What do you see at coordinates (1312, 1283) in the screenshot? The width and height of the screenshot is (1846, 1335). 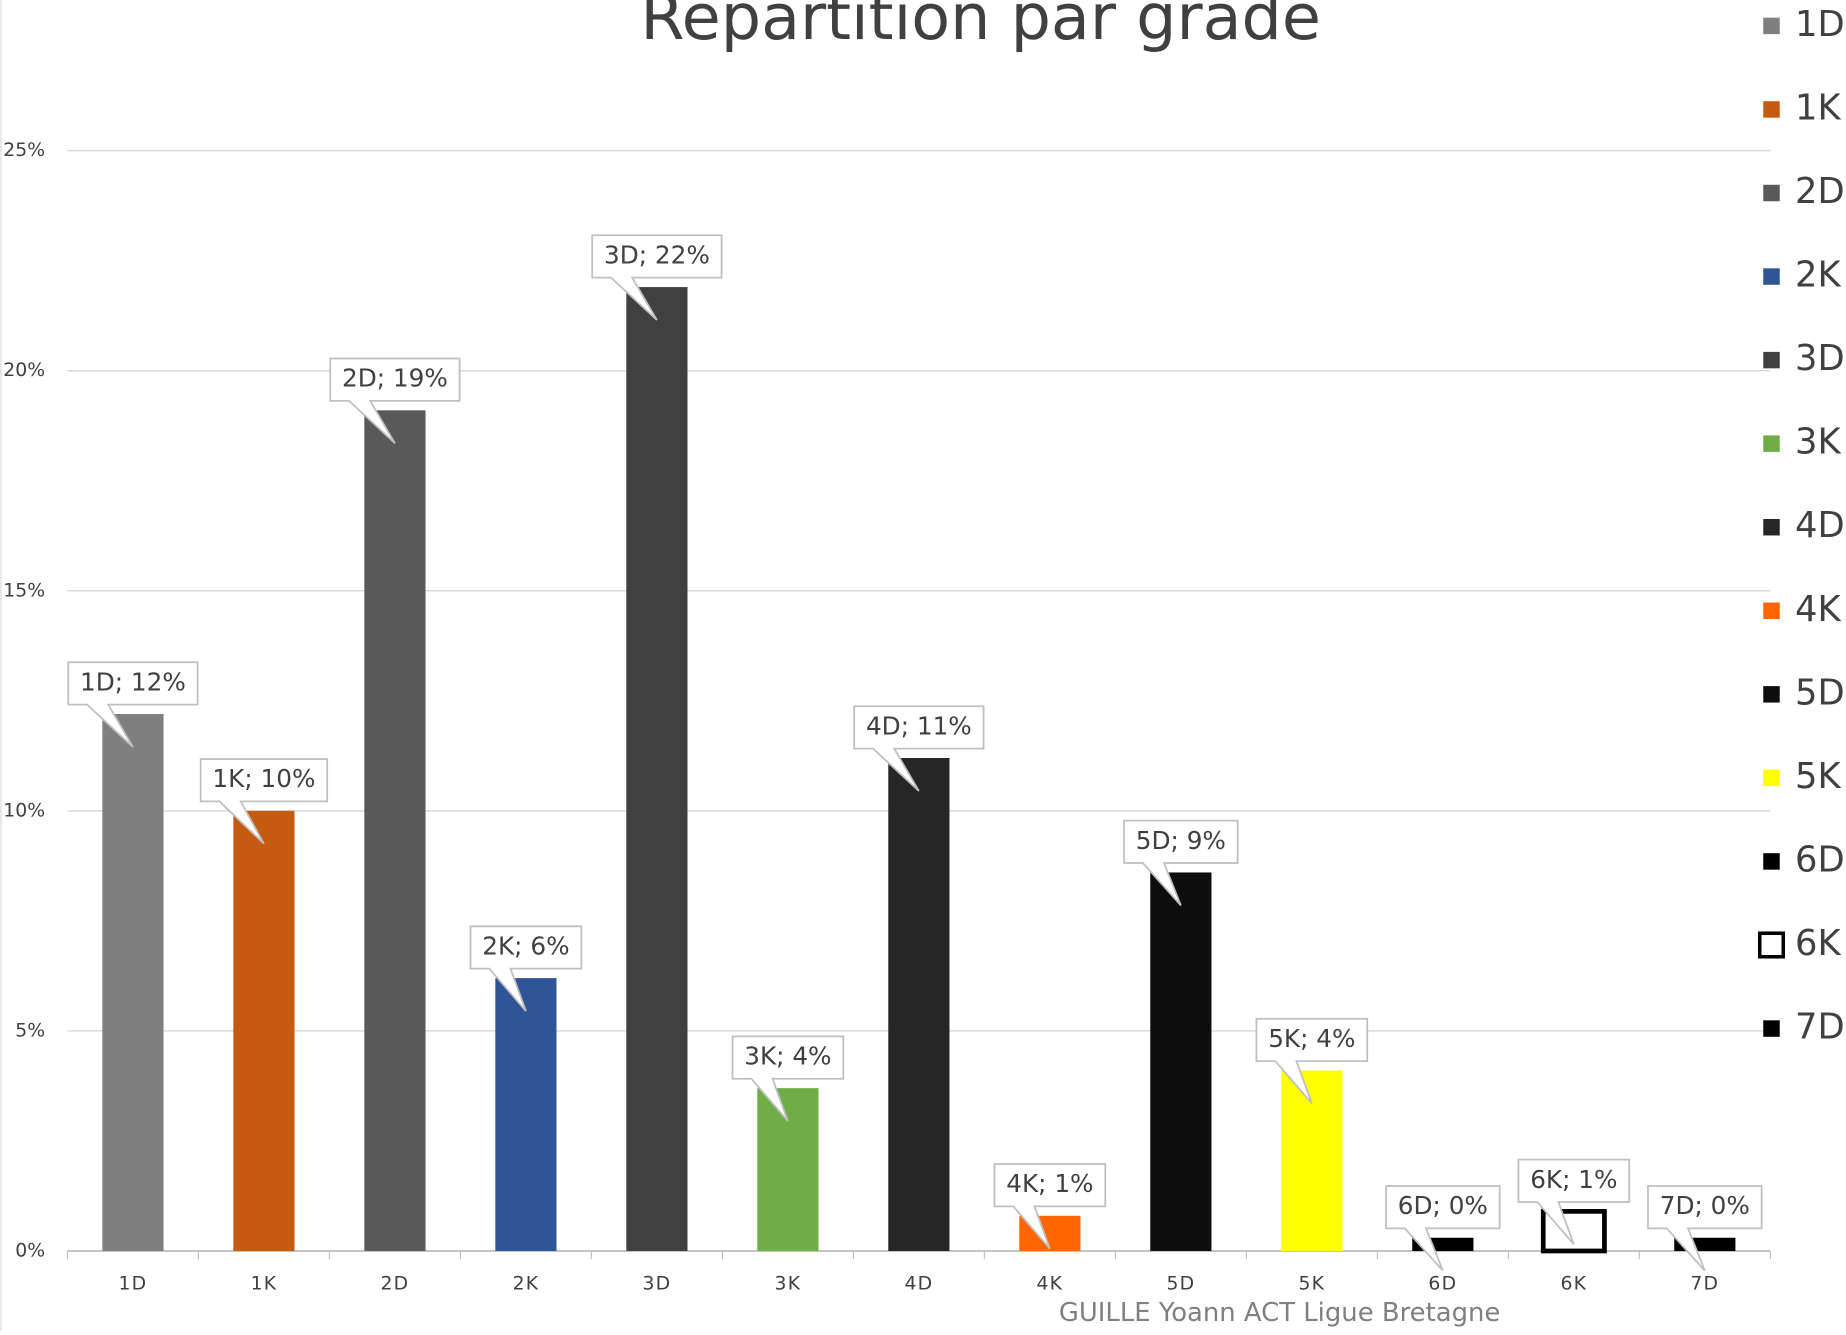 I see `x-tick-label: 5K` at bounding box center [1312, 1283].